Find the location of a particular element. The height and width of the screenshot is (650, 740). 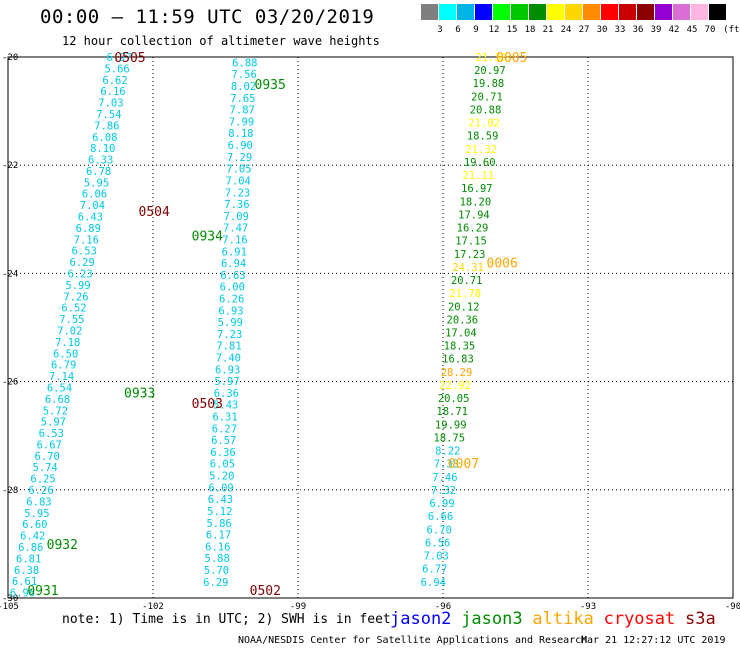

wave-height-value: 5.86 is located at coordinates (218, 524).